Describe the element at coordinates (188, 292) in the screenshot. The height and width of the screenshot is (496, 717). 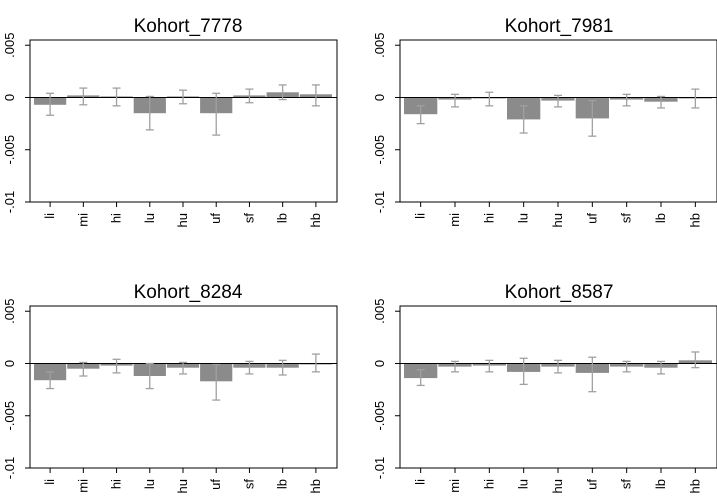
I see `panel-title: Kohort_8284` at that location.